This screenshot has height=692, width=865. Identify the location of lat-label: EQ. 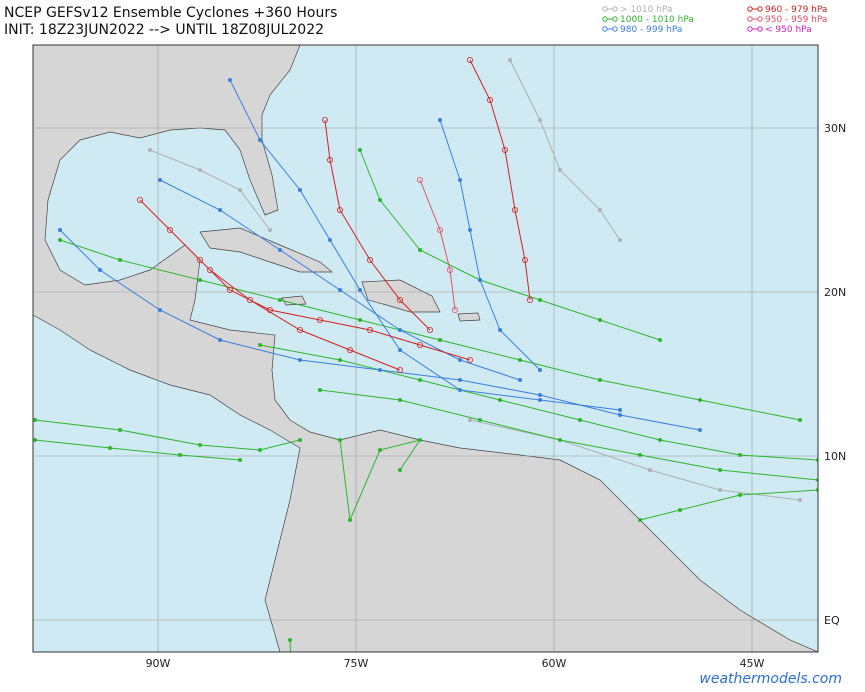
(832, 620).